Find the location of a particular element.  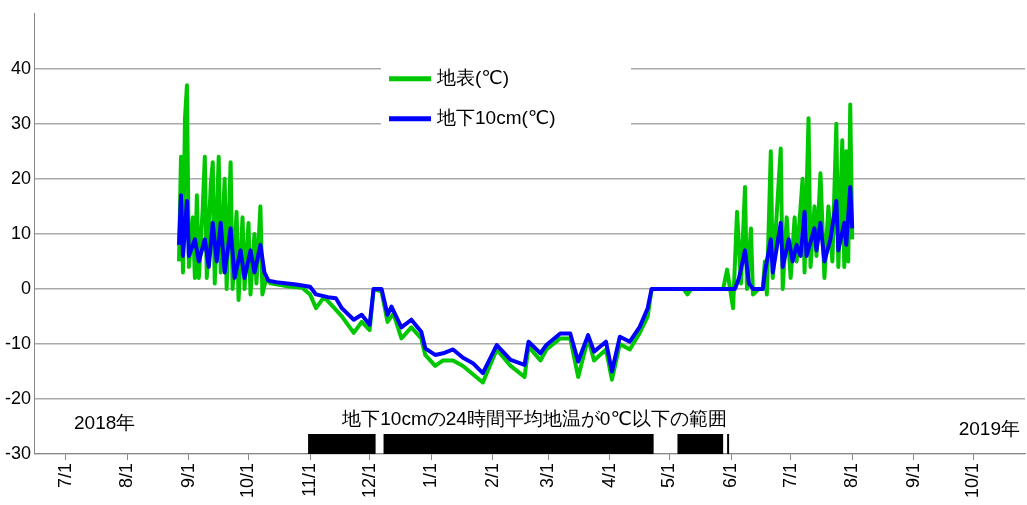

annotation: 2019年 is located at coordinates (989, 429).